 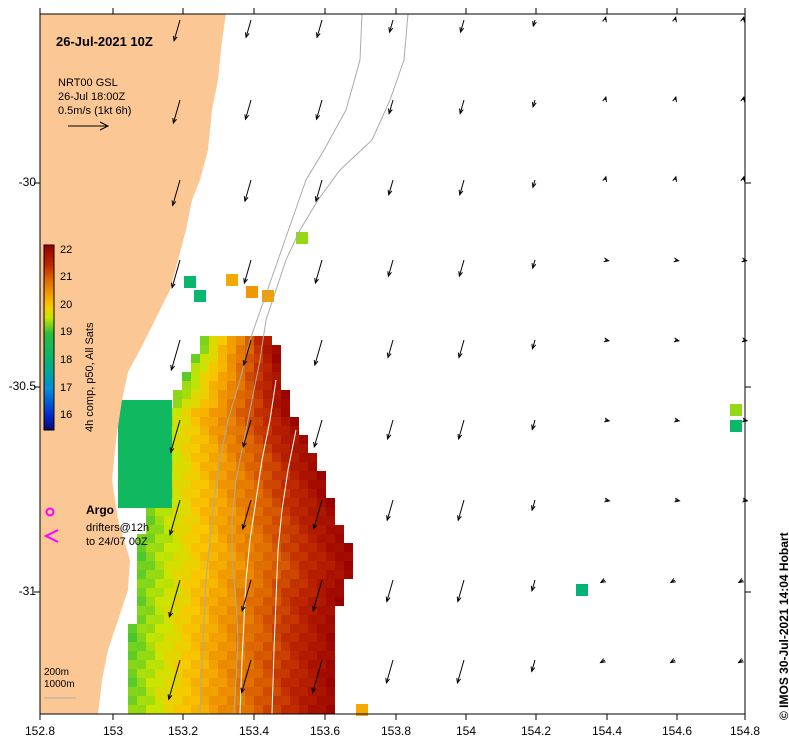 I want to click on x-tick-label: 154.8, so click(x=745, y=731).